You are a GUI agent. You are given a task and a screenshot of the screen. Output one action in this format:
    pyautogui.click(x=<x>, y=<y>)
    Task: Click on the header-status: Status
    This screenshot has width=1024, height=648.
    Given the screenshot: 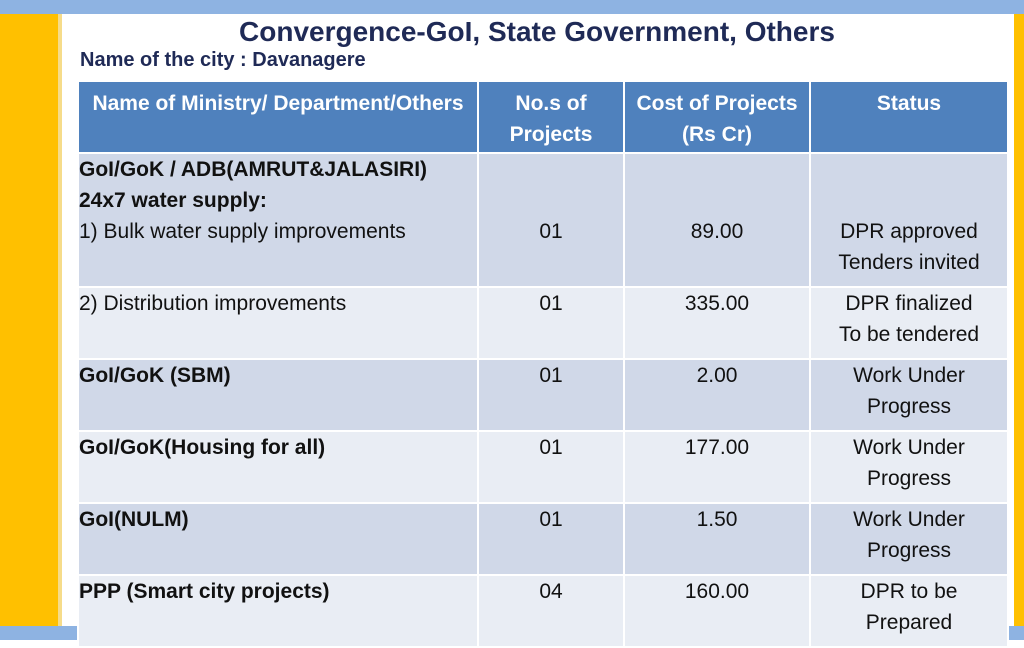 What is the action you would take?
    pyautogui.click(x=909, y=117)
    